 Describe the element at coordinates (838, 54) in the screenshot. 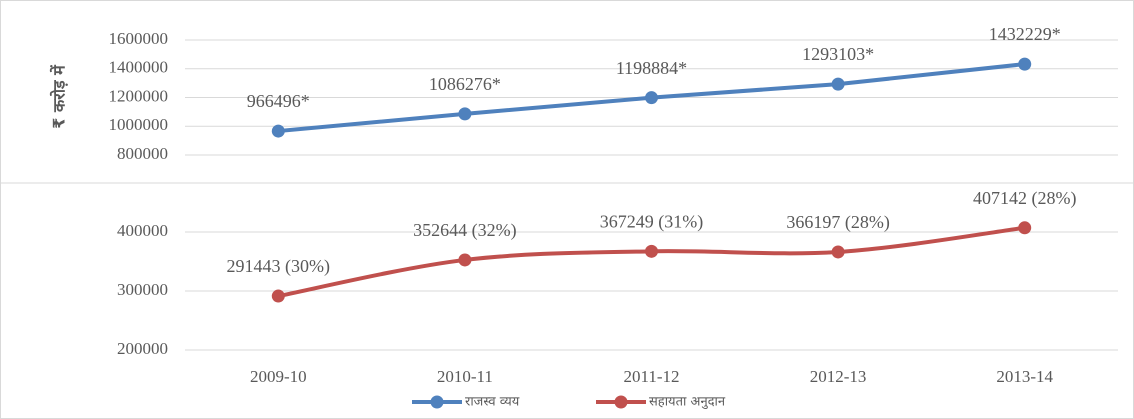

I see `data-label: 1293103*` at that location.